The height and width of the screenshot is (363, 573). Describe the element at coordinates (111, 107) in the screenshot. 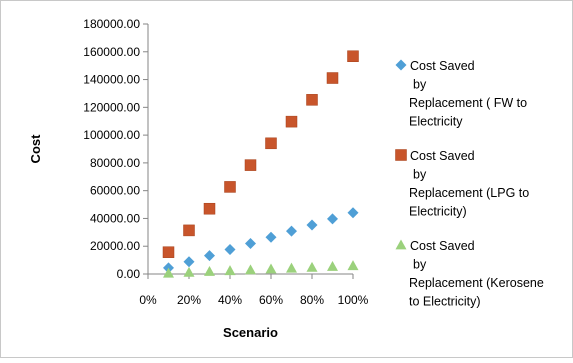

I see `y-tick-label: 120000.00` at that location.